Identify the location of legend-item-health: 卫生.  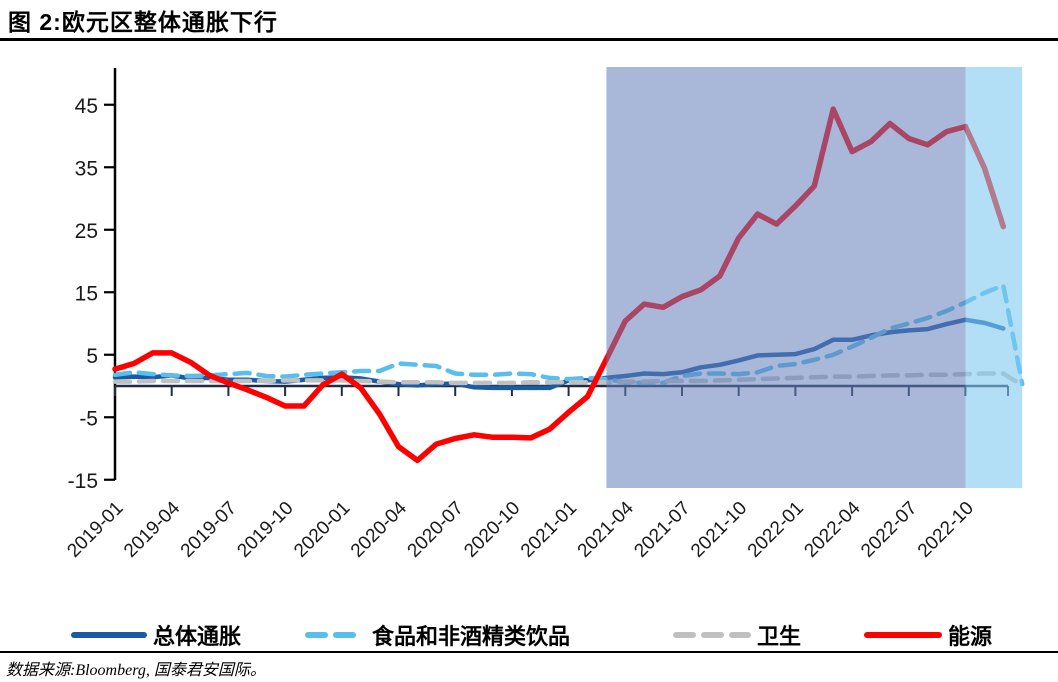
(737, 635).